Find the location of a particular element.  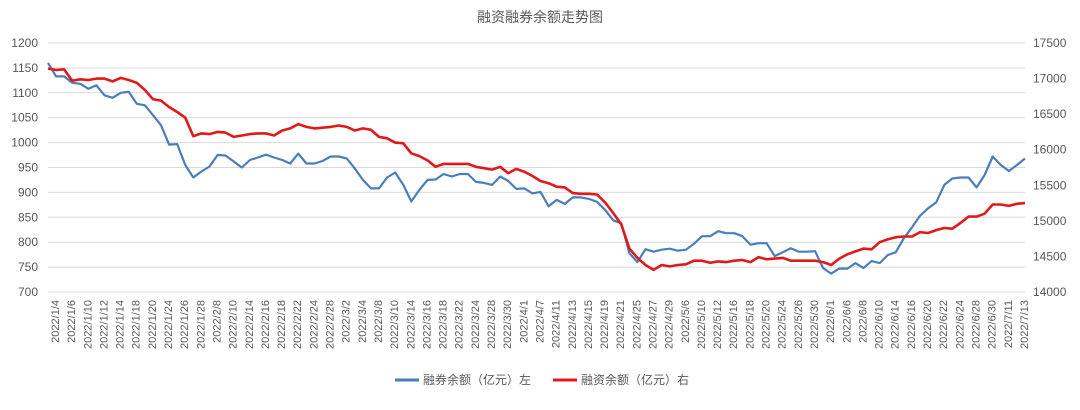

y-axis-left: 700 750 800 850 900 950 1000 1050 1100 1150 1200 is located at coordinates (24, 167).